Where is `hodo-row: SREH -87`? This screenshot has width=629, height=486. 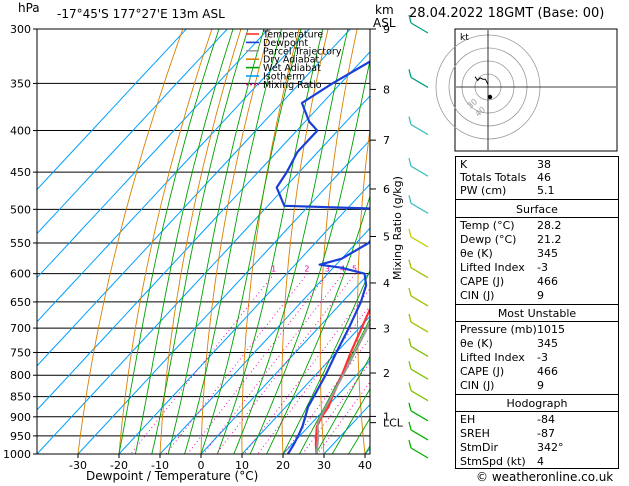 hodo-row: SREH -87 is located at coordinates (507, 433).